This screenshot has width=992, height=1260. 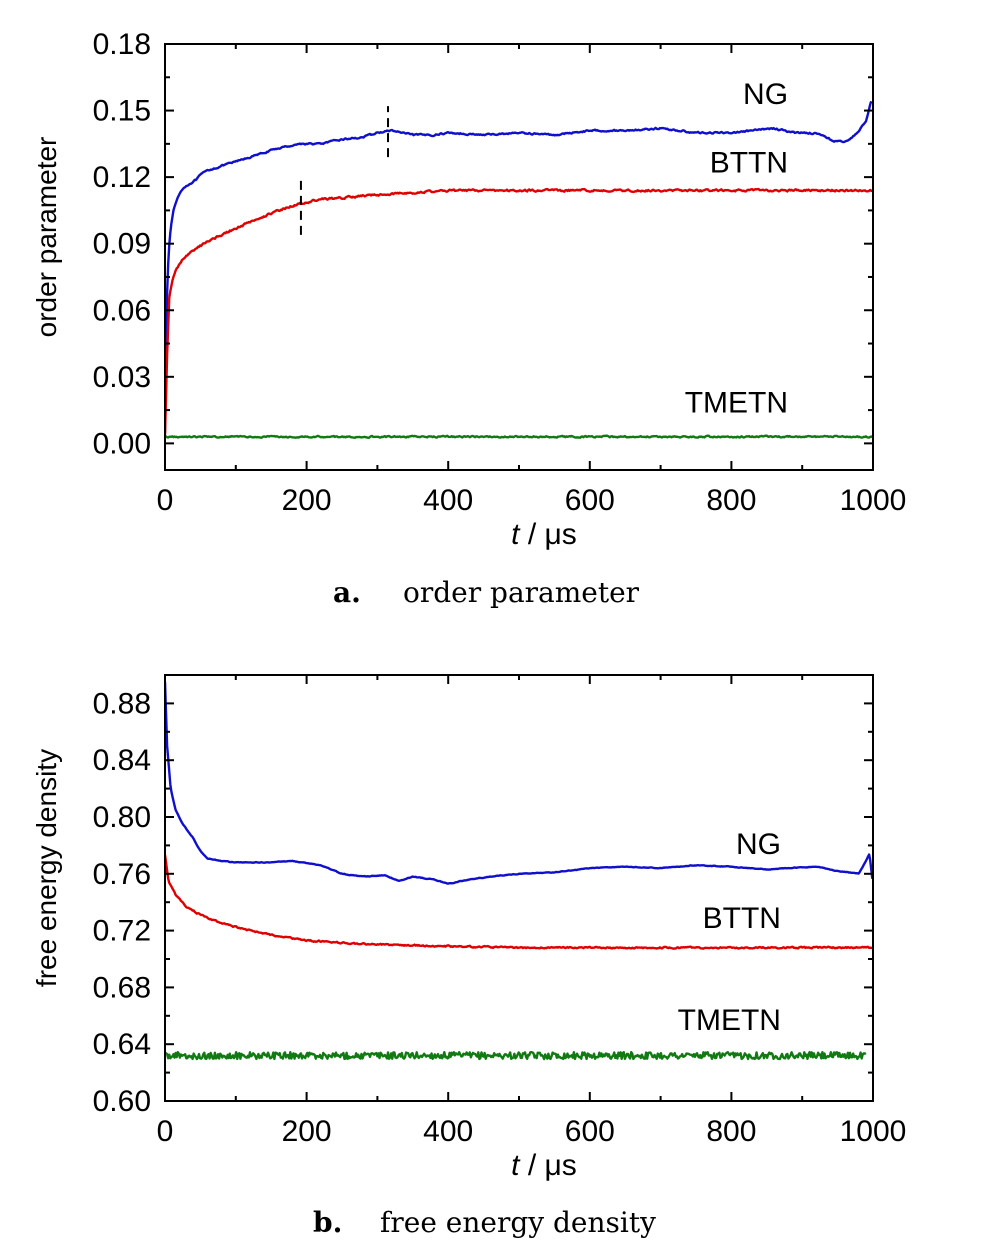 What do you see at coordinates (122, 1044) in the screenshot?
I see `panel-b-y-tick-label: 0.64` at bounding box center [122, 1044].